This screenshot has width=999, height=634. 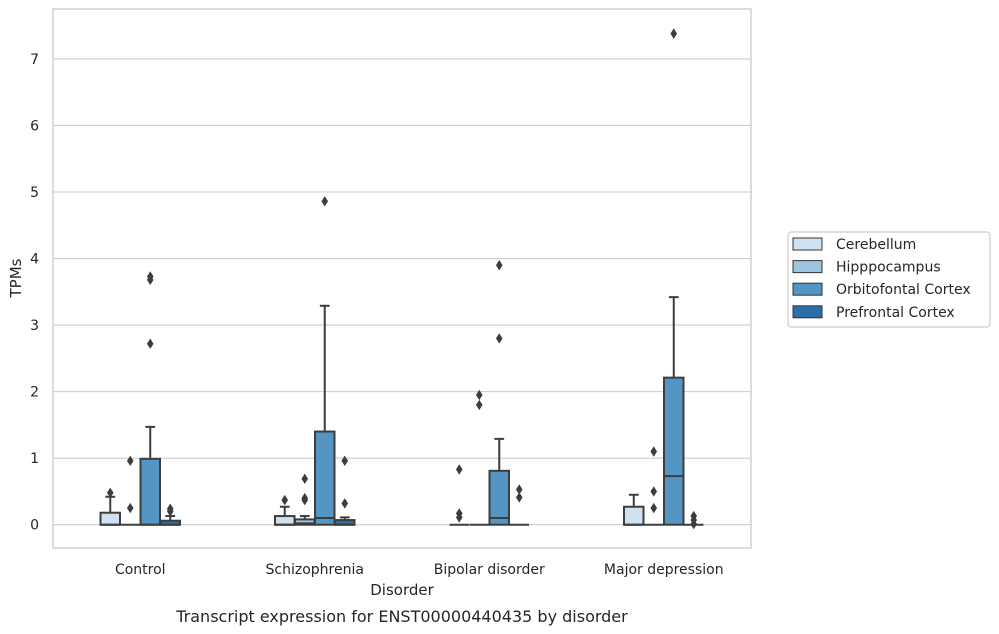 What do you see at coordinates (402, 590) in the screenshot?
I see `x-axis-label: Disorder` at bounding box center [402, 590].